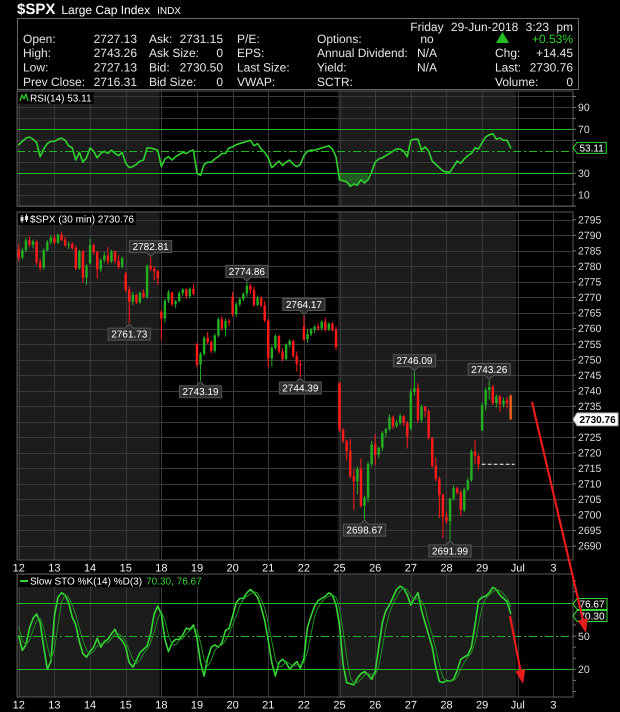 The width and height of the screenshot is (620, 712). I want to click on annotation: 2743.19, so click(201, 392).